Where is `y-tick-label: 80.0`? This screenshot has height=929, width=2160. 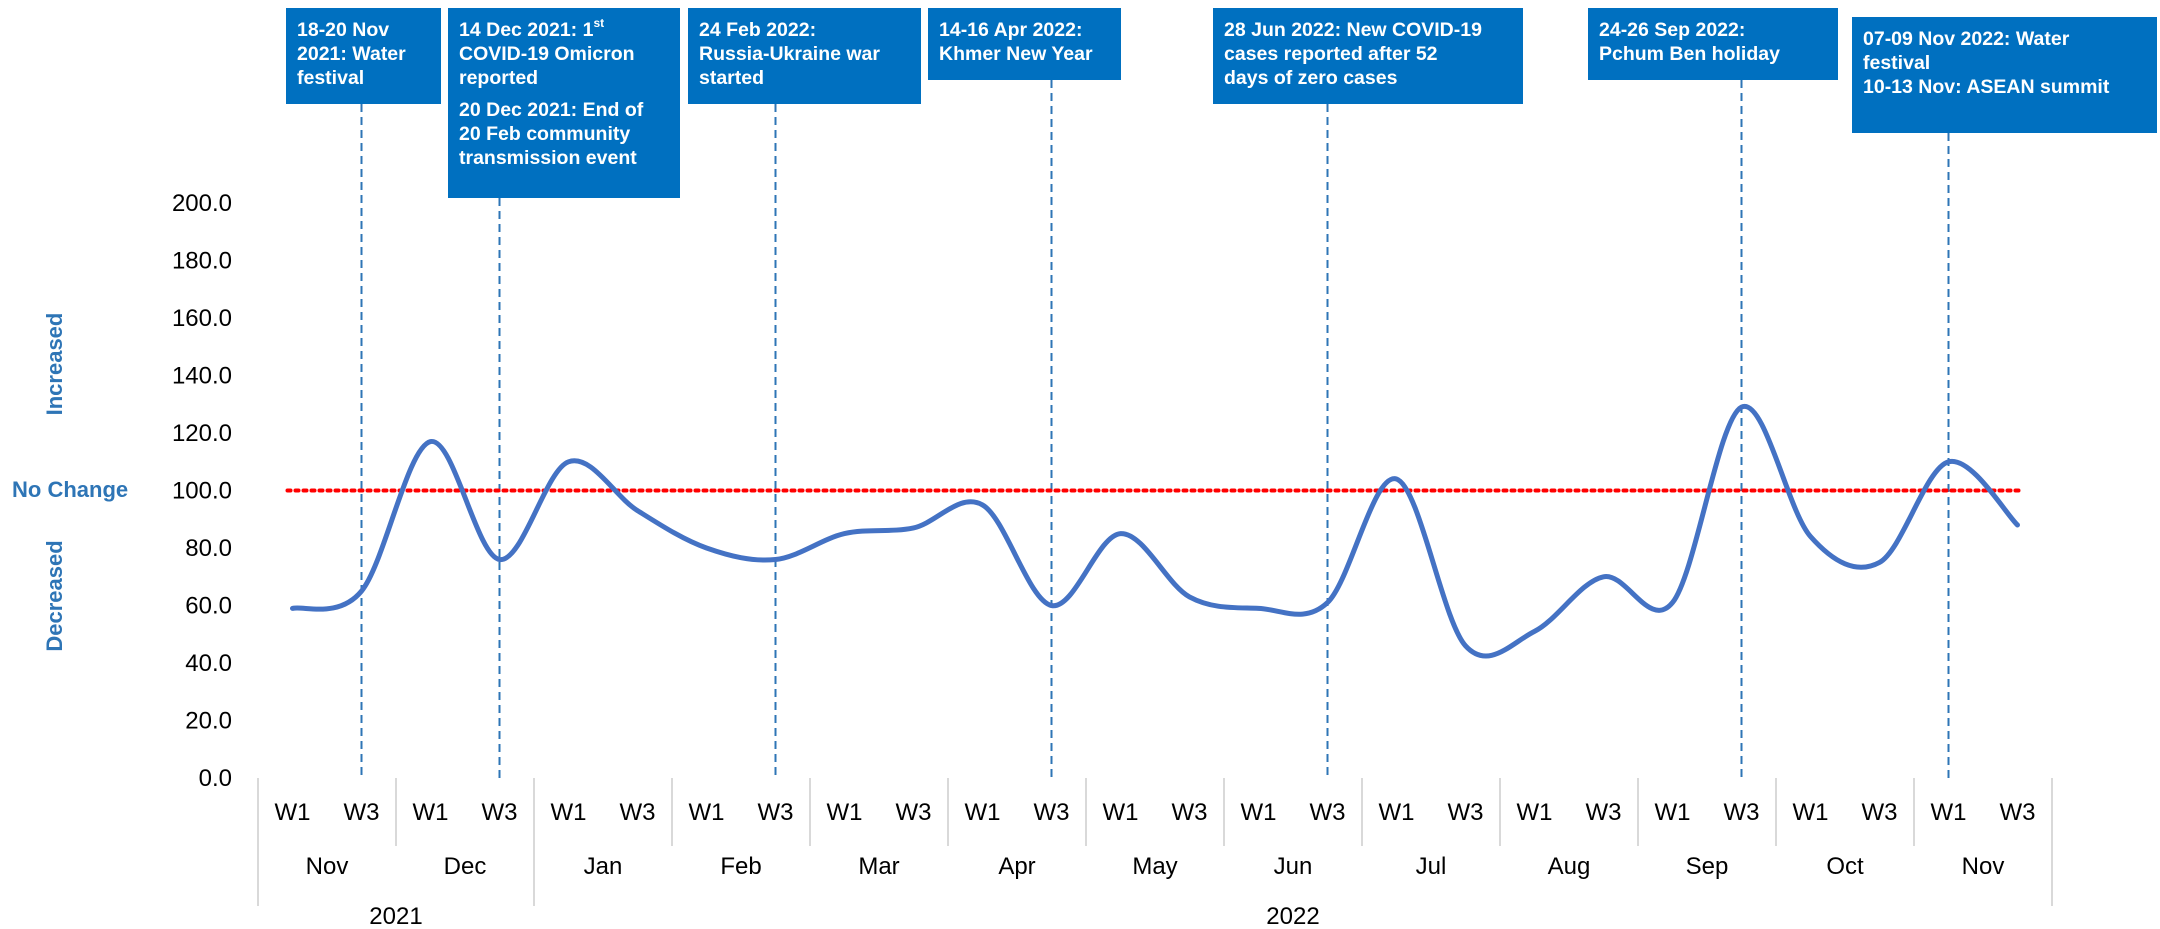 y-tick-label: 80.0 is located at coordinates (208, 548).